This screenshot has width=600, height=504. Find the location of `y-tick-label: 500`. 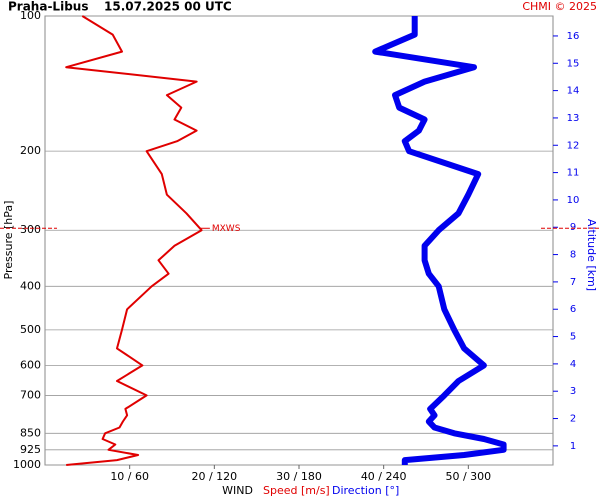

y-tick-label: 500 is located at coordinates (30, 329).